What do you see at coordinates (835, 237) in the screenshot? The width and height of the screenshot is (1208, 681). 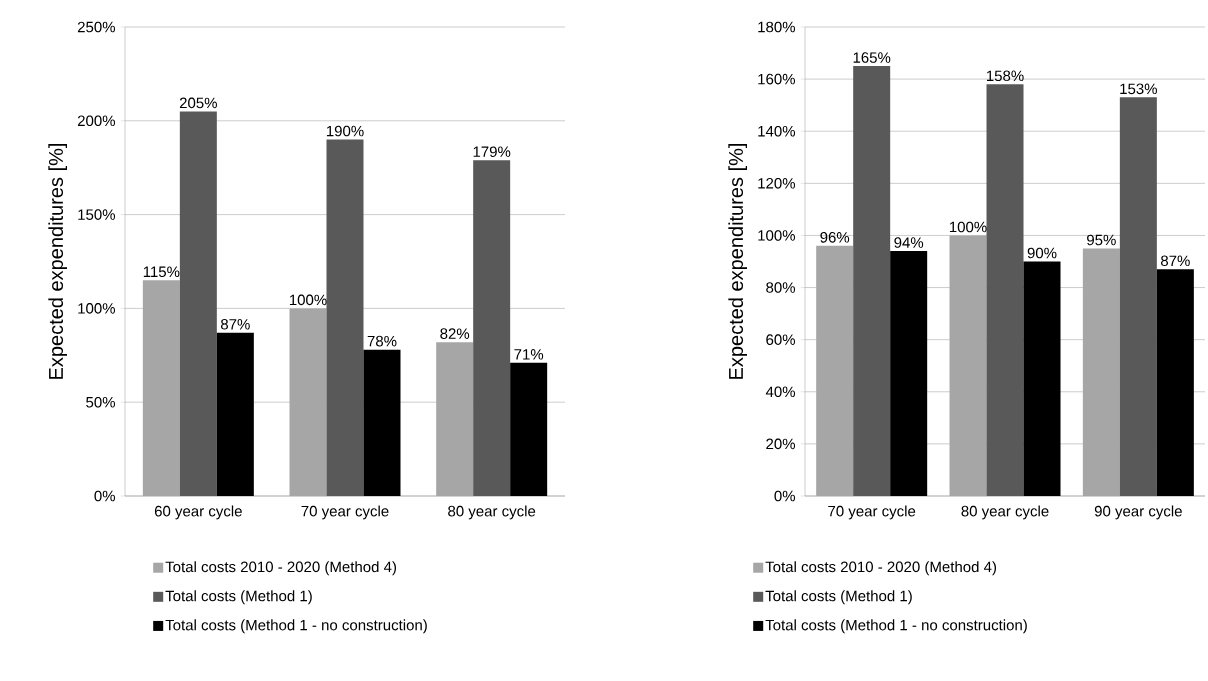 I see `data-label: 96%` at bounding box center [835, 237].